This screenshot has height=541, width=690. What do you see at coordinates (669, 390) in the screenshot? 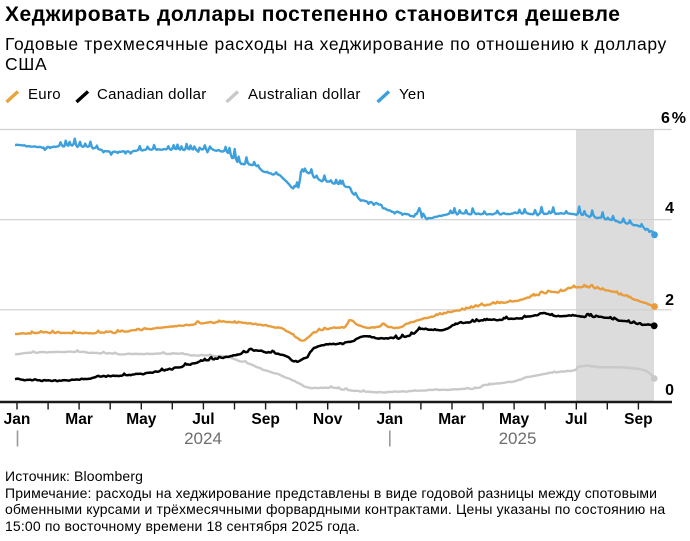
I see `svg-text: 0` at bounding box center [669, 390].